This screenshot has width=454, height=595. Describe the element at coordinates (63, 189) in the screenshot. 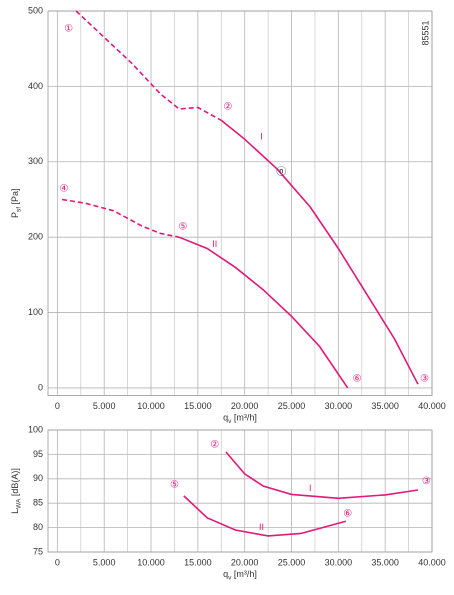

I see `annotation: ④` at that location.